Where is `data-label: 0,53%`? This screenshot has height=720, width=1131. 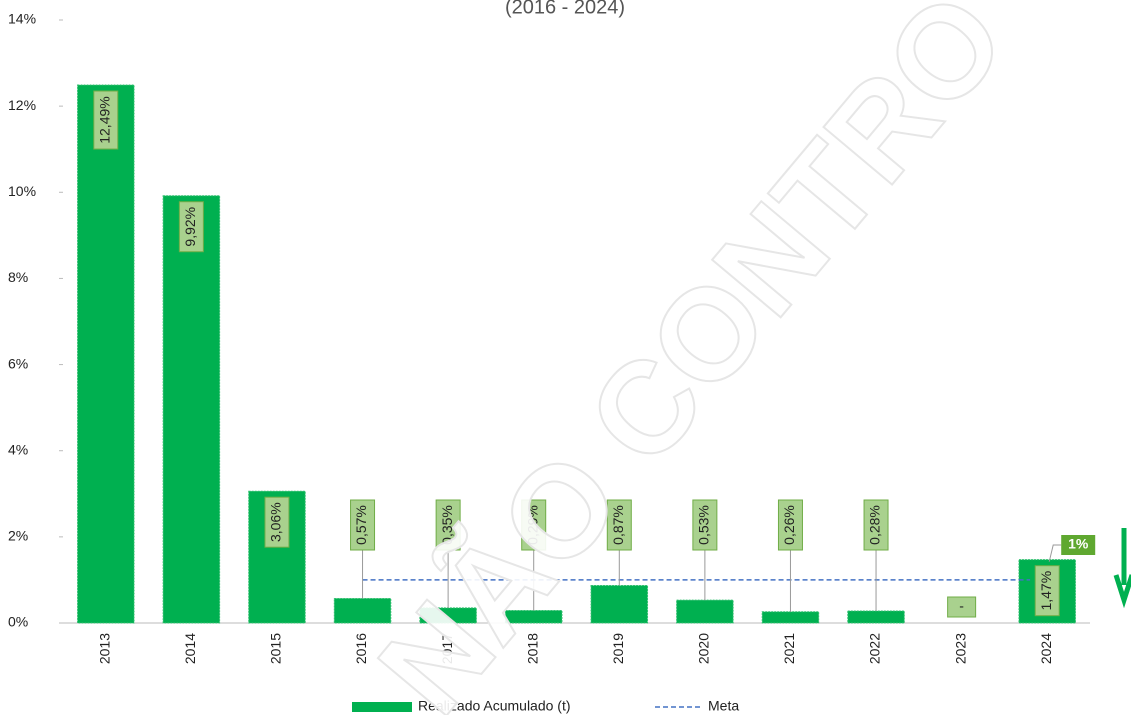
data-label: 0,53% is located at coordinates (704, 525).